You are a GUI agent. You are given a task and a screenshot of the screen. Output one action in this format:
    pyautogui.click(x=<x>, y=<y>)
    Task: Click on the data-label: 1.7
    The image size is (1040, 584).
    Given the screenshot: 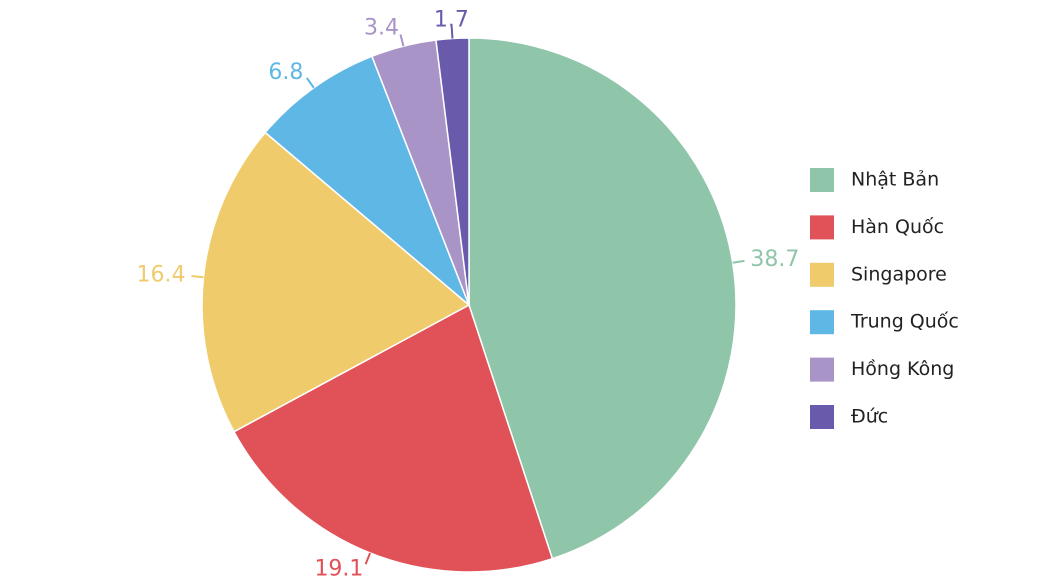 What is the action you would take?
    pyautogui.click(x=451, y=20)
    